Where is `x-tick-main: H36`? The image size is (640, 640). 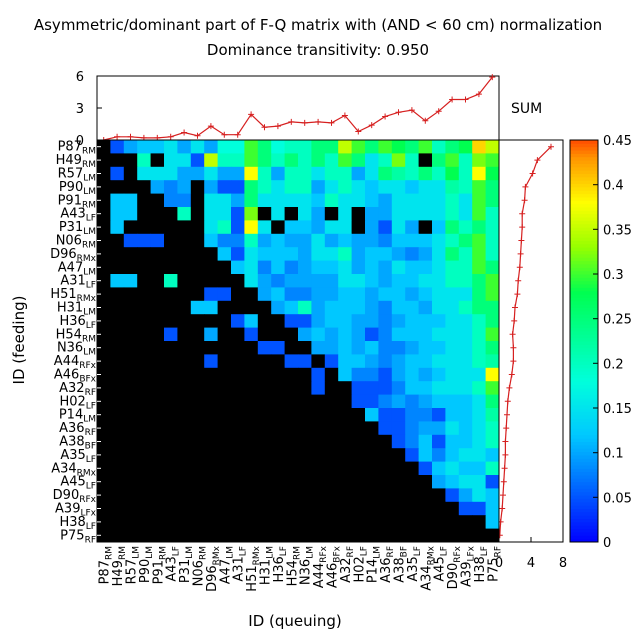
x-tick-main: H36 is located at coordinates (279, 569).